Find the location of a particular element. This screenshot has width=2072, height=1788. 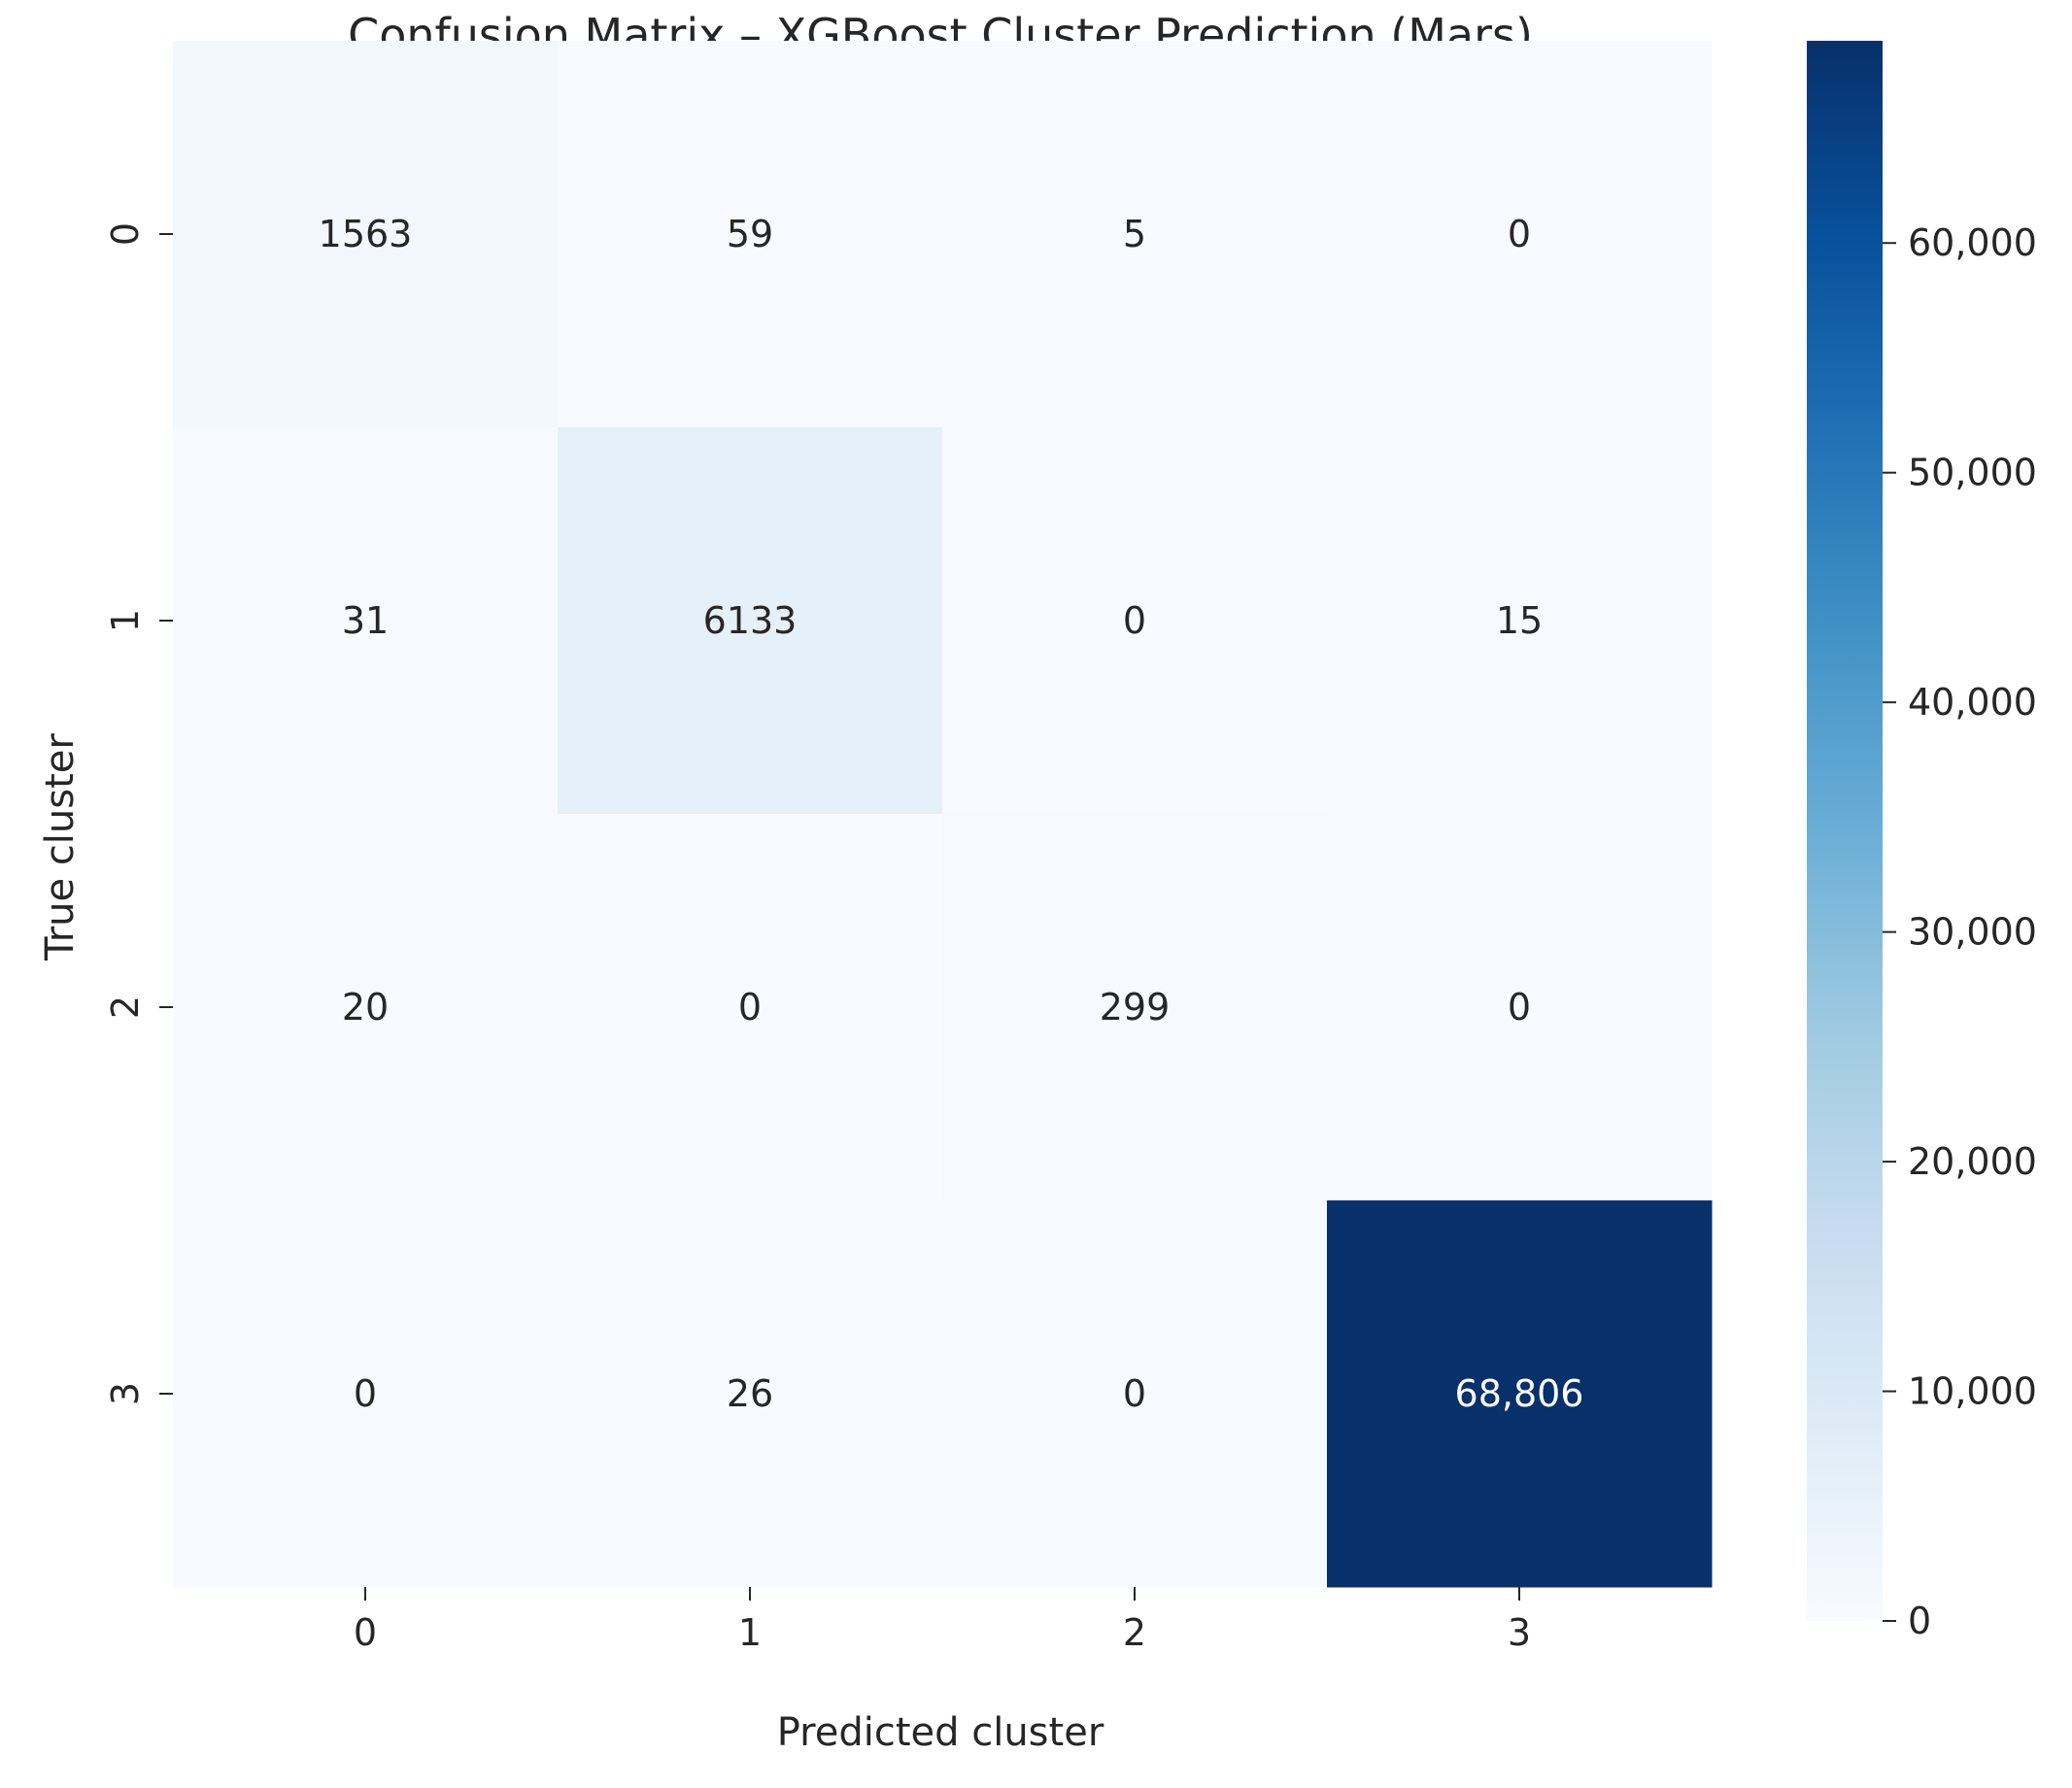

cell-label-r1-c0: 31 is located at coordinates (365, 620).